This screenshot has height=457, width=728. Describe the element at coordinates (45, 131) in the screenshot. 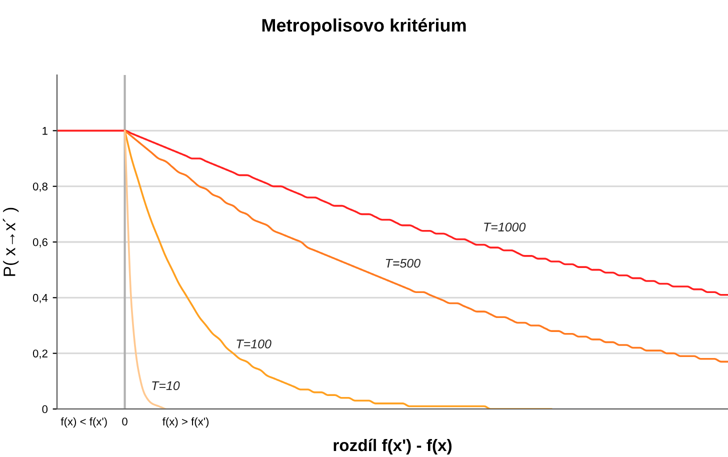

I see `y-tick-label: 1` at that location.